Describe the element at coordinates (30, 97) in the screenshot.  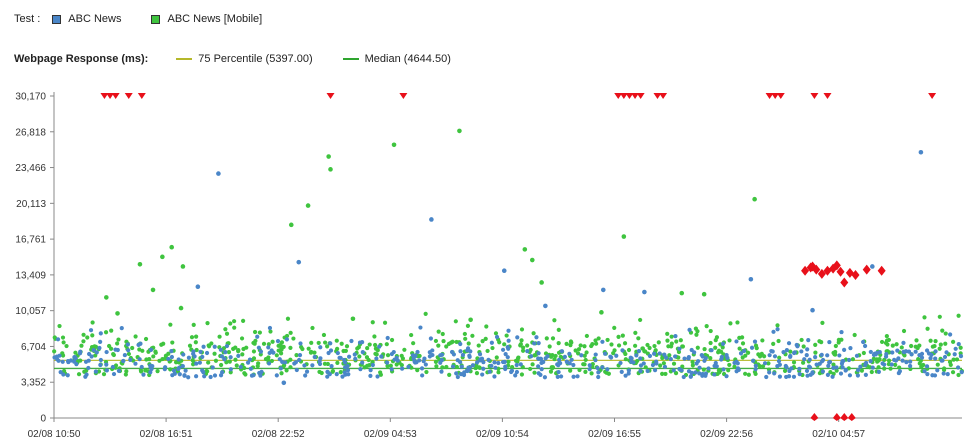
I see `y-tick-label: 30,170` at that location.